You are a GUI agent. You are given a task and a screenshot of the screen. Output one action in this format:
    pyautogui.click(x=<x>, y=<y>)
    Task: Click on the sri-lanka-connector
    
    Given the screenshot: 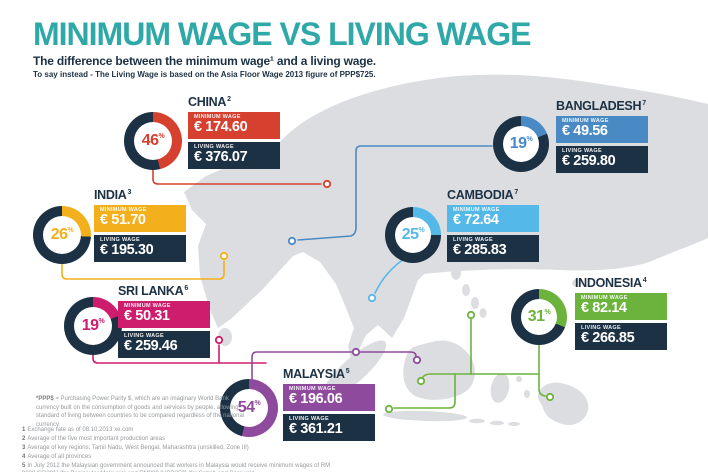 What is the action you would take?
    pyautogui.click(x=179, y=349)
    